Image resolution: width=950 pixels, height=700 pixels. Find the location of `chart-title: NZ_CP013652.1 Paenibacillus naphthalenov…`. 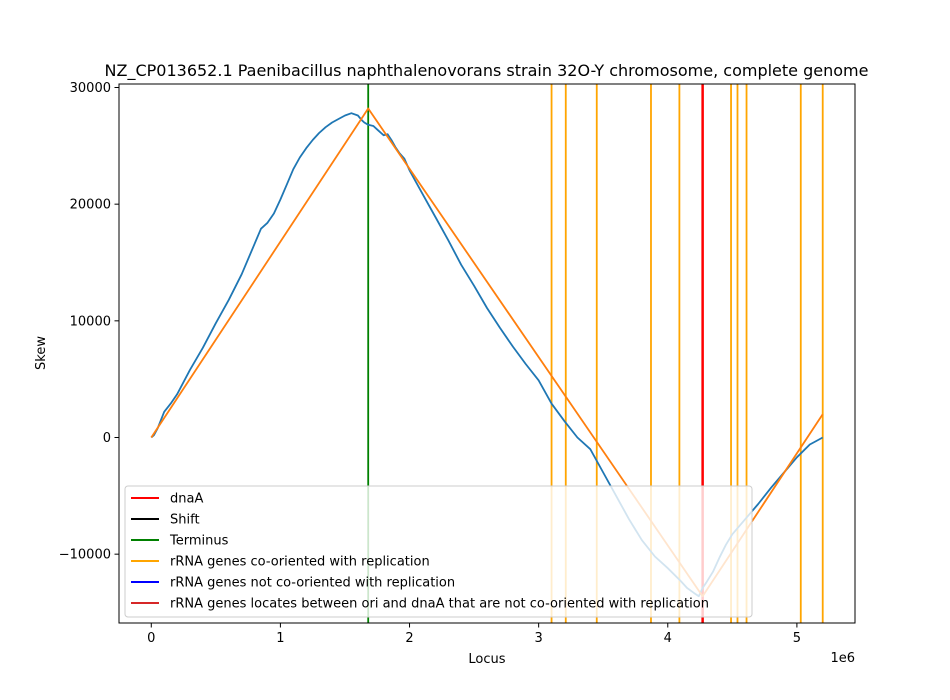

chart-title: NZ_CP013652.1 Paenibacillus naphthalenov… is located at coordinates (487, 71).